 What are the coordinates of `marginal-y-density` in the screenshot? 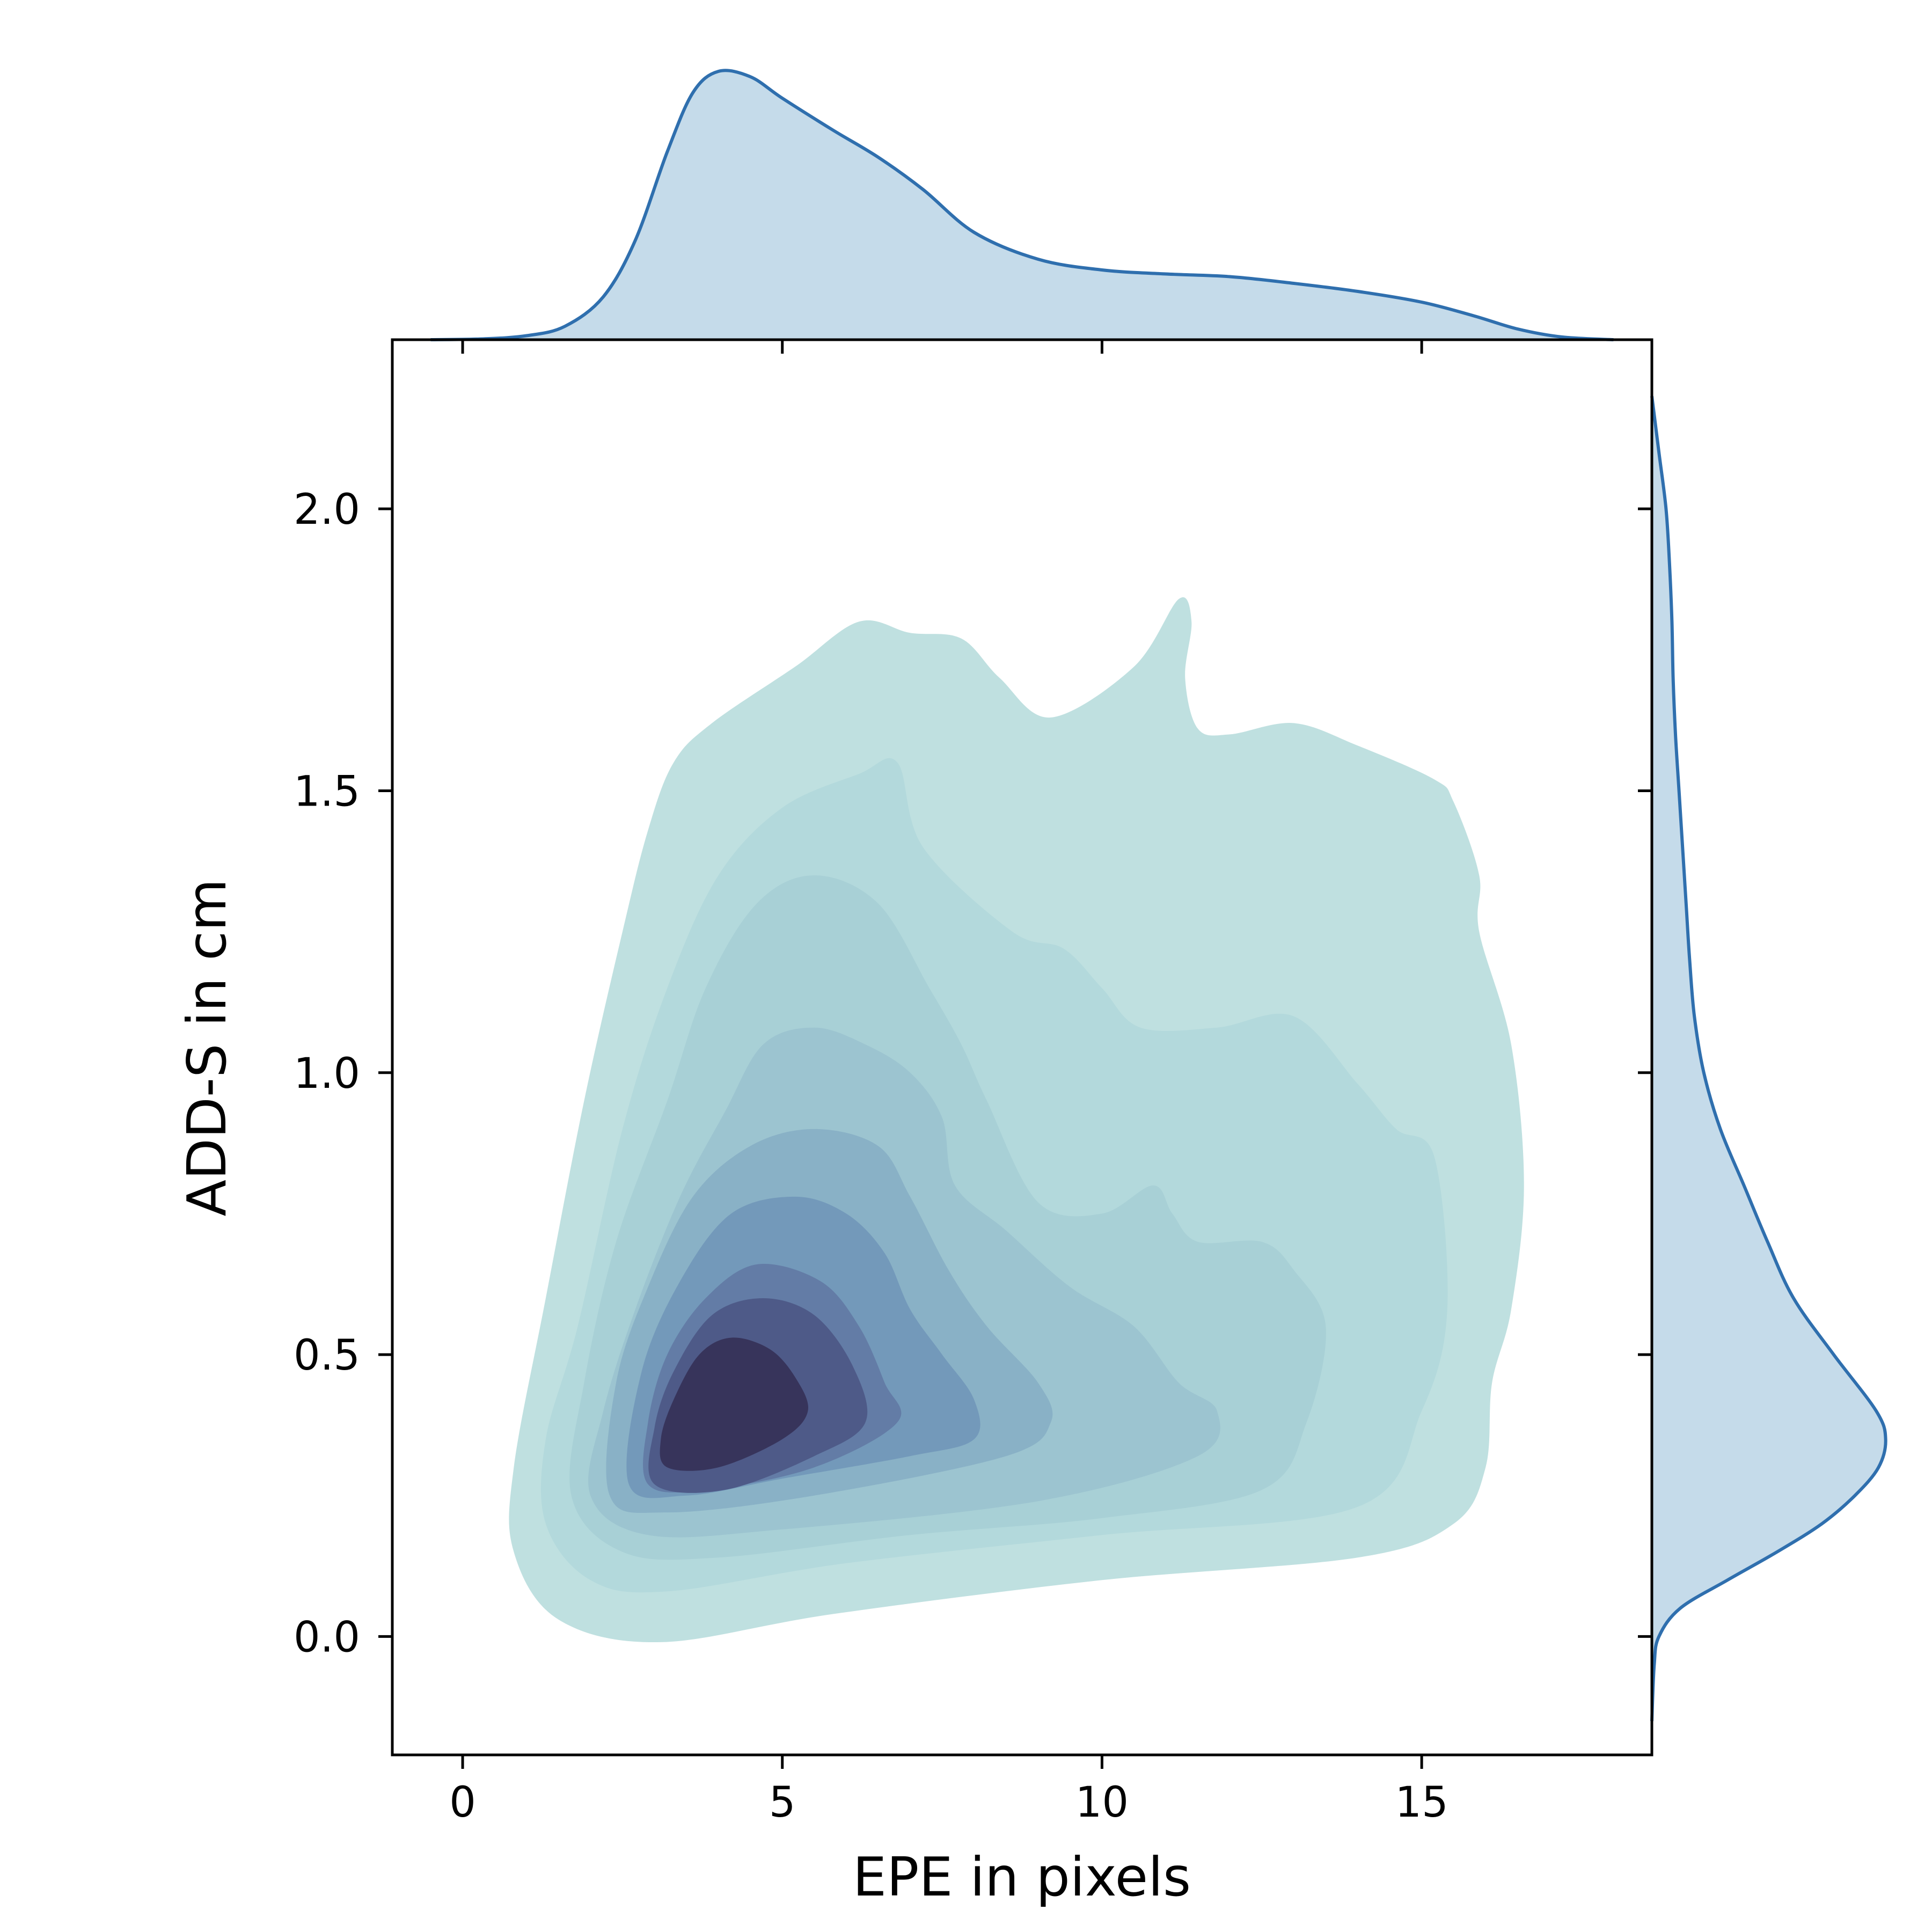 It's located at (1768, 1059).